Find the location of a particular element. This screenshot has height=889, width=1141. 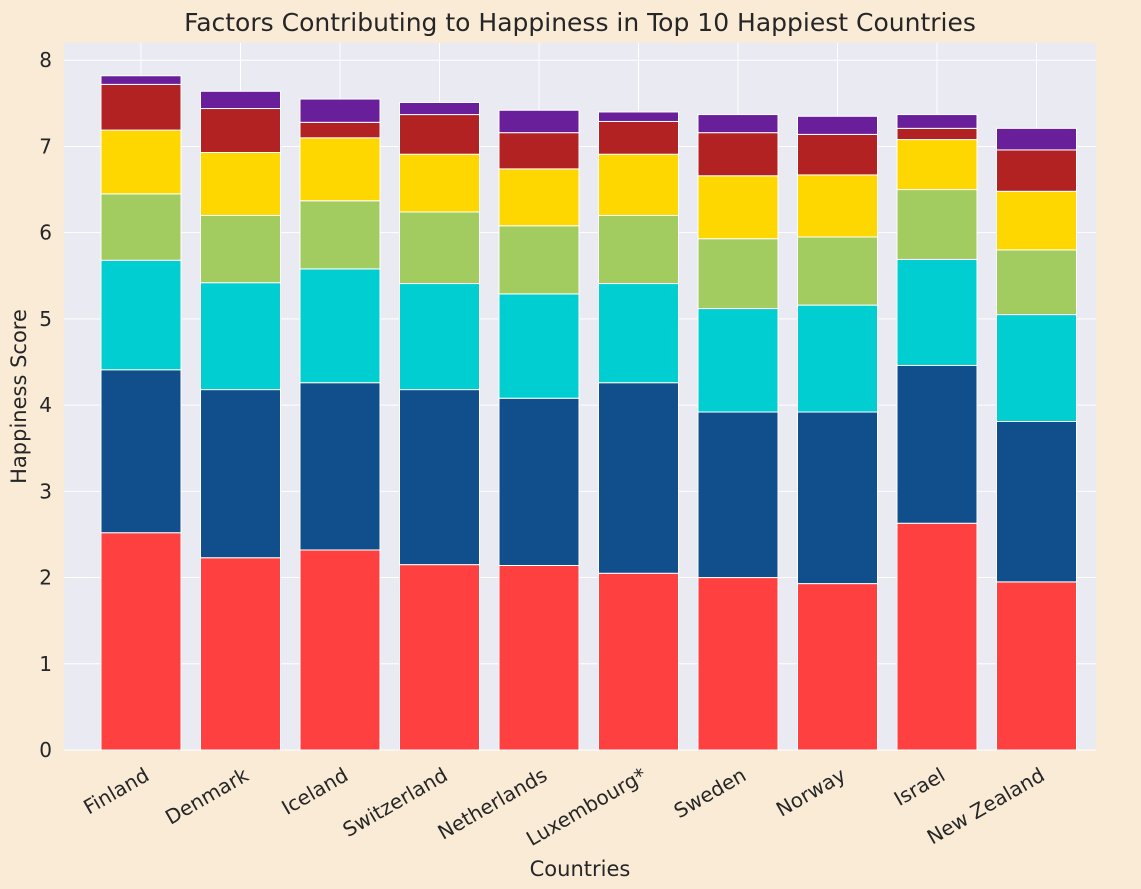

y-tick-label: 4 is located at coordinates (45, 405).